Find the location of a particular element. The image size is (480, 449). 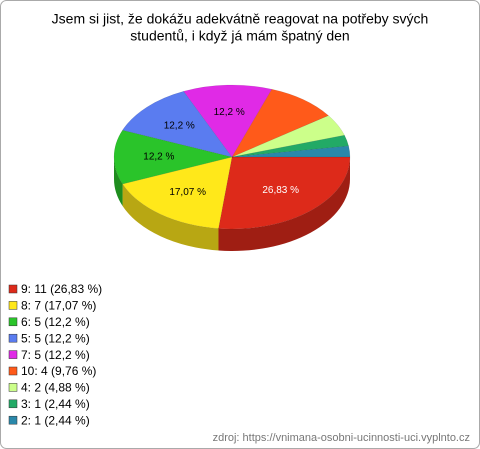

legend-label: 9: 11 (26,83 %) is located at coordinates (61, 289).